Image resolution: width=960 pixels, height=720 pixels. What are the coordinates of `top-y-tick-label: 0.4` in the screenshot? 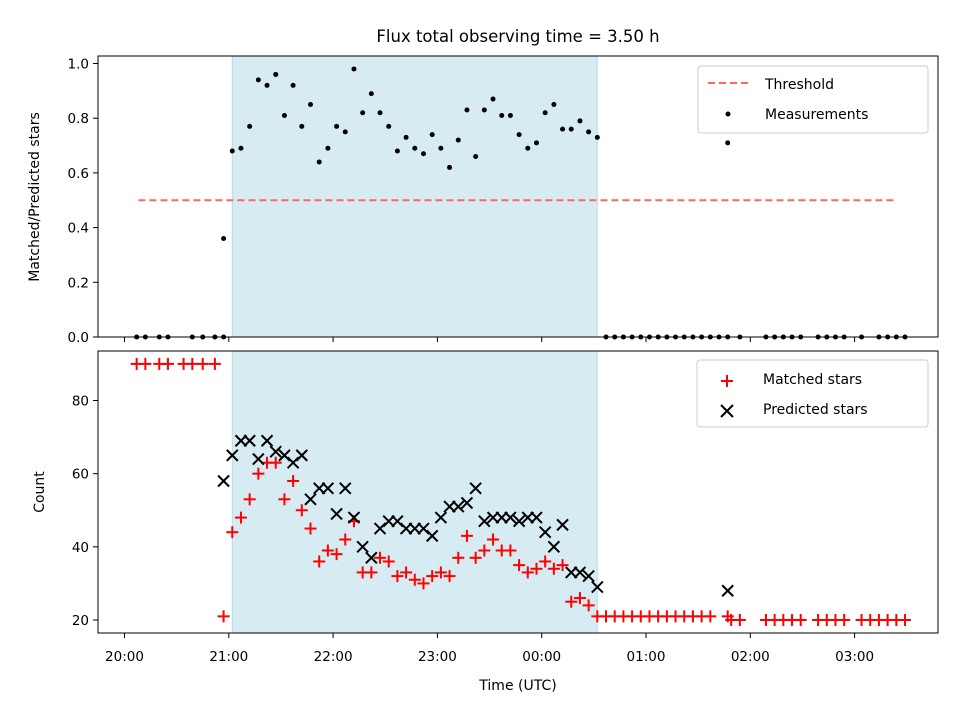 It's located at (78, 229).